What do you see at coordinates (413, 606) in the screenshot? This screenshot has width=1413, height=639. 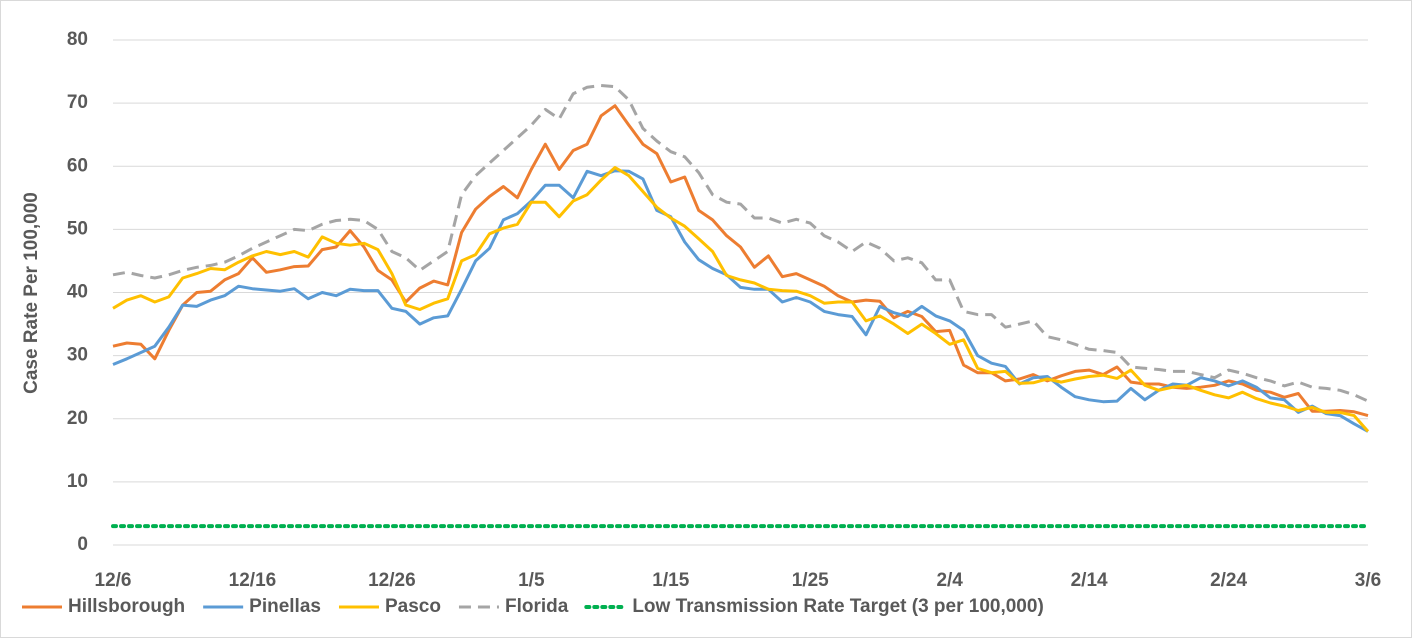 I see `legend-label: Pasco` at bounding box center [413, 606].